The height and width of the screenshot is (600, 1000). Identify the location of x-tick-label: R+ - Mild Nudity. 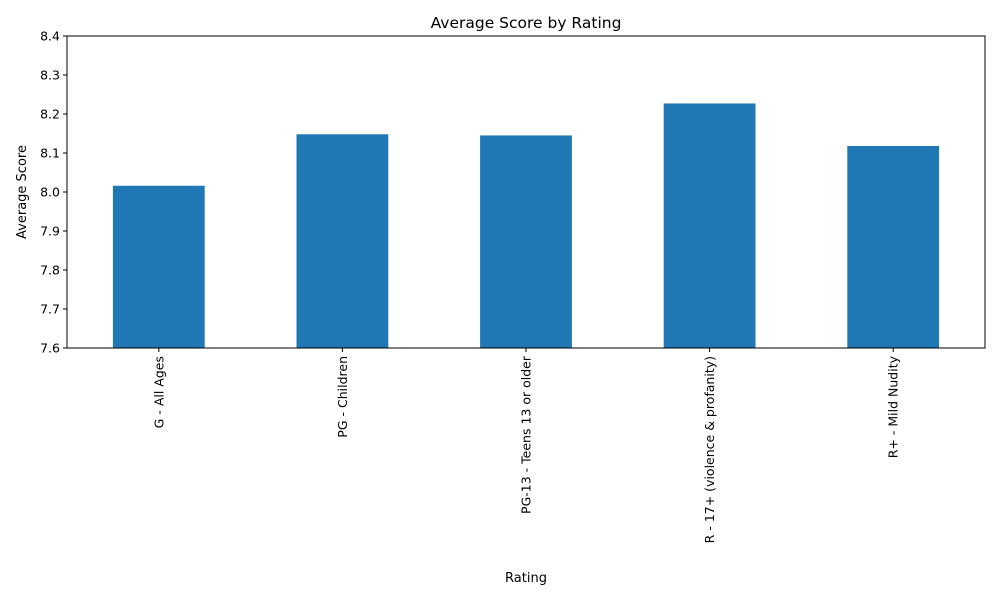
(893, 406).